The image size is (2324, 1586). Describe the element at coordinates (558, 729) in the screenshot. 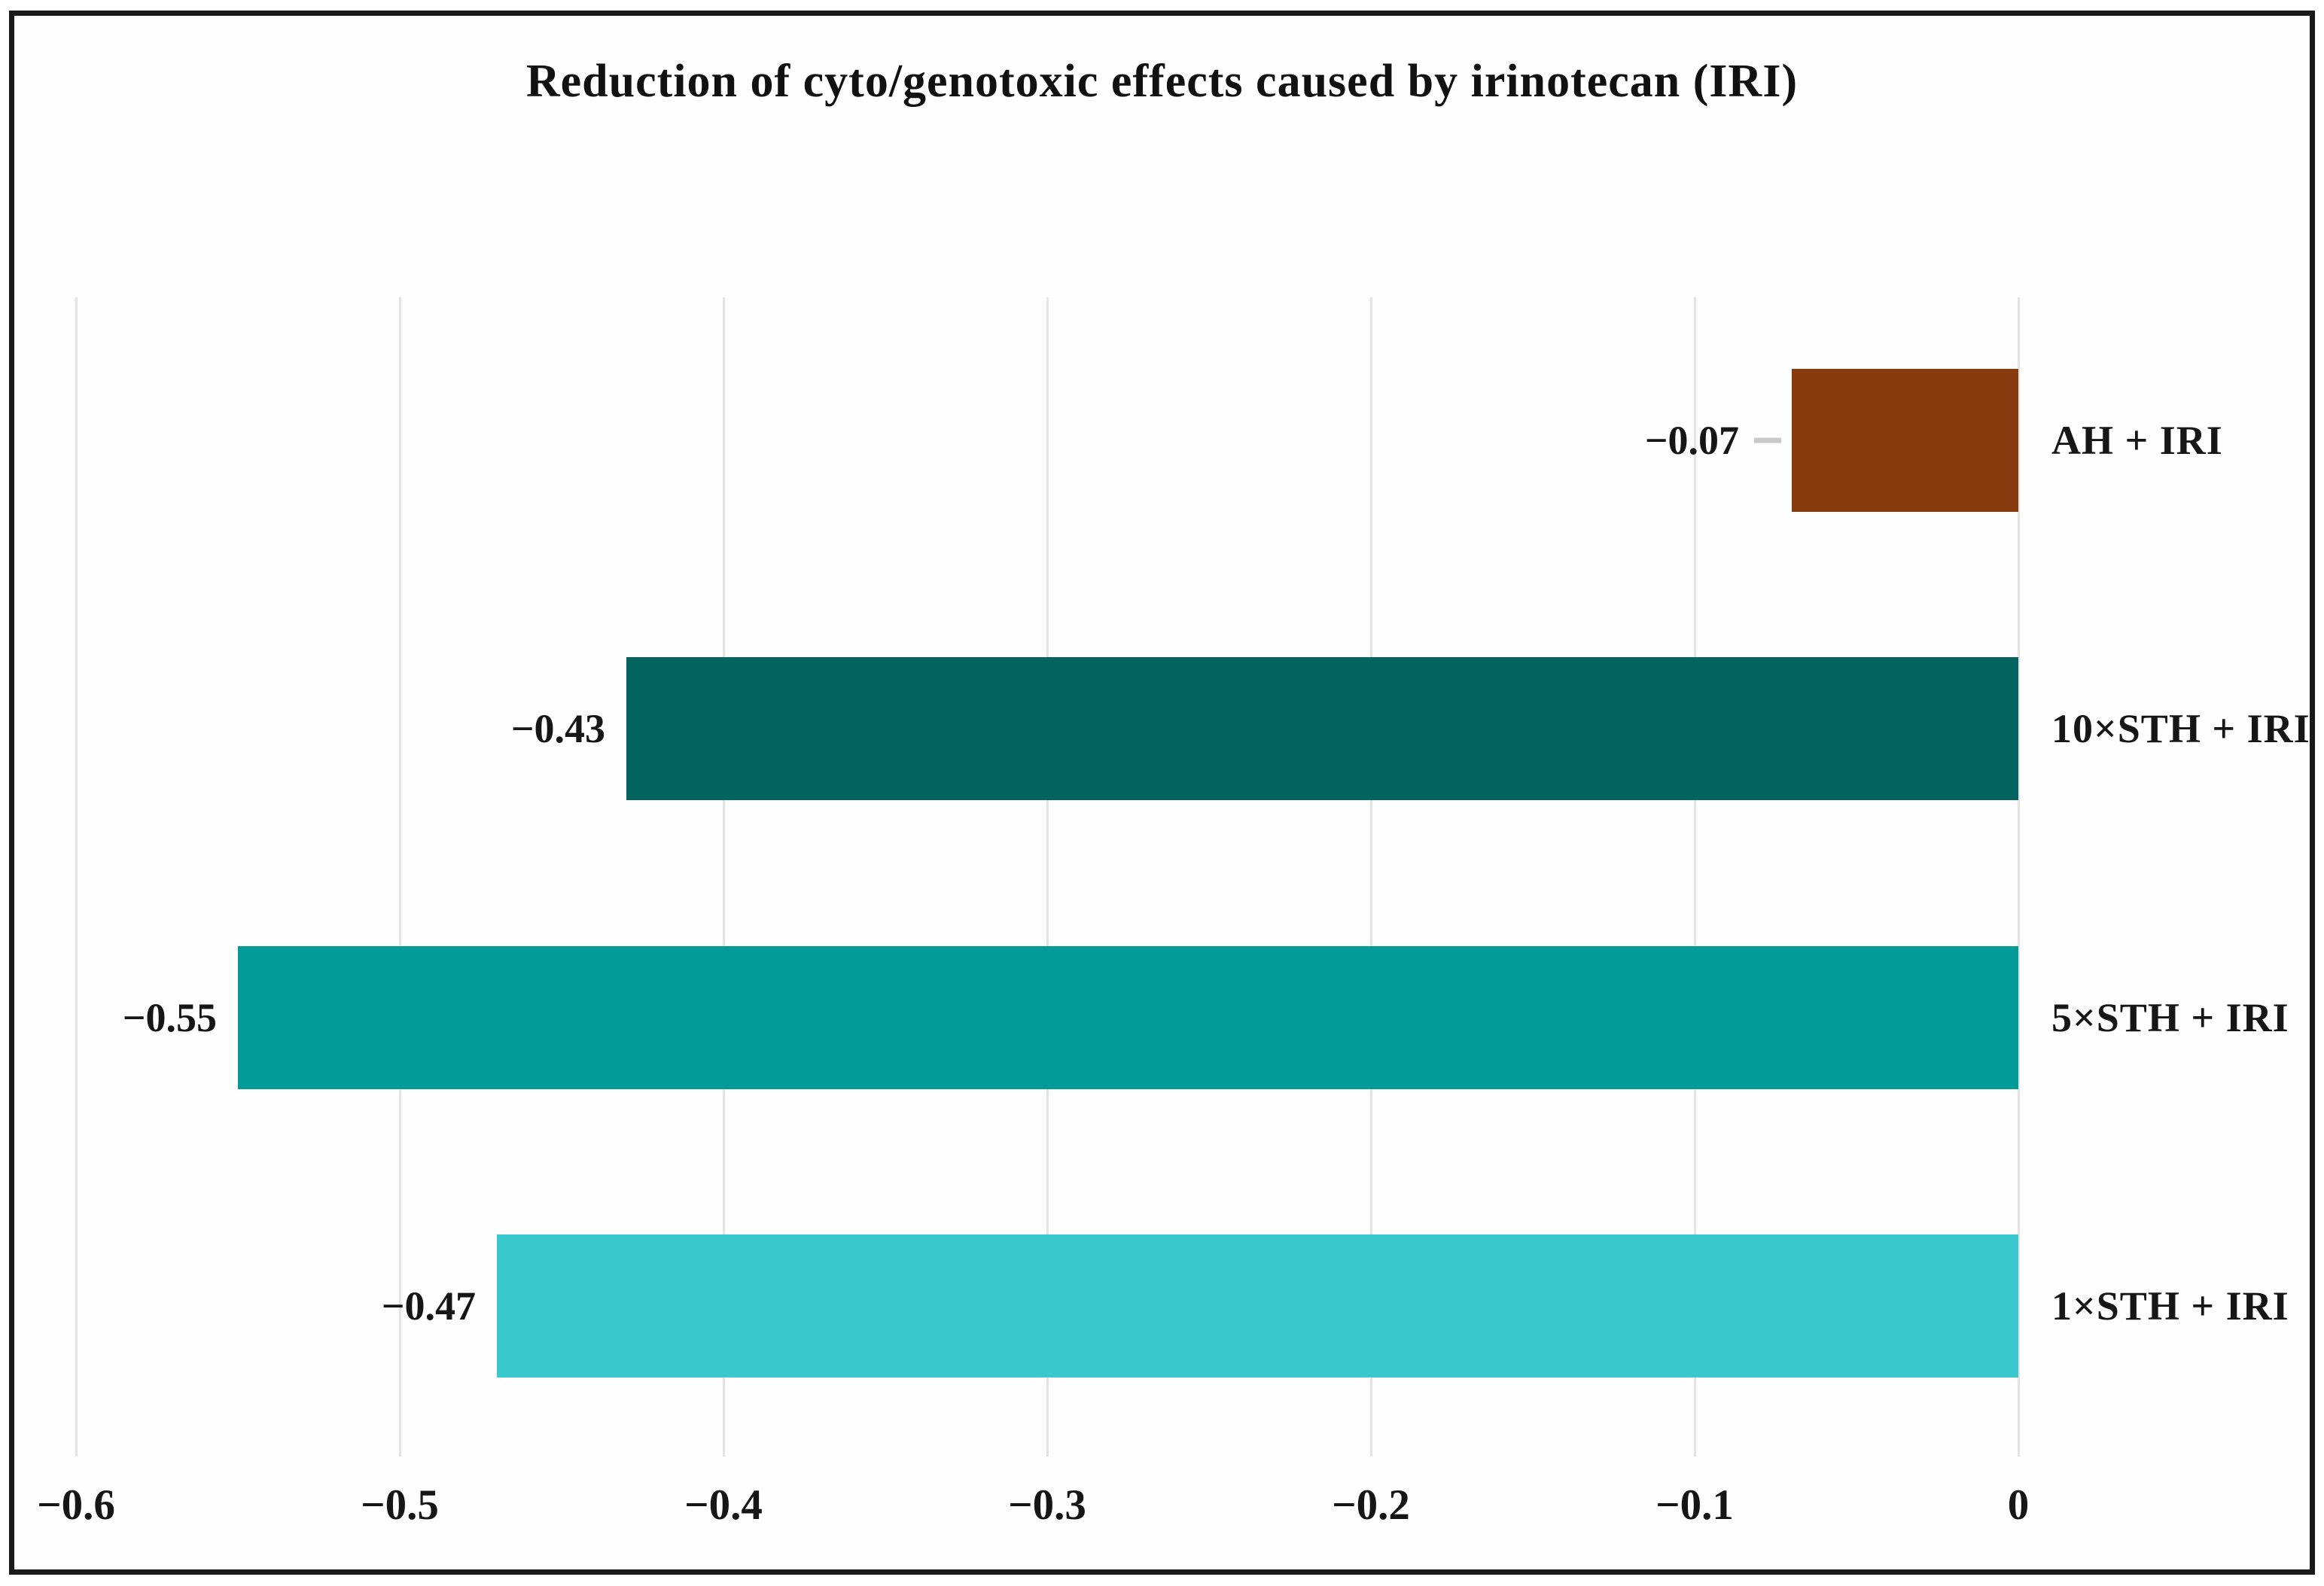

I see `bar-value-label: −0.43` at that location.